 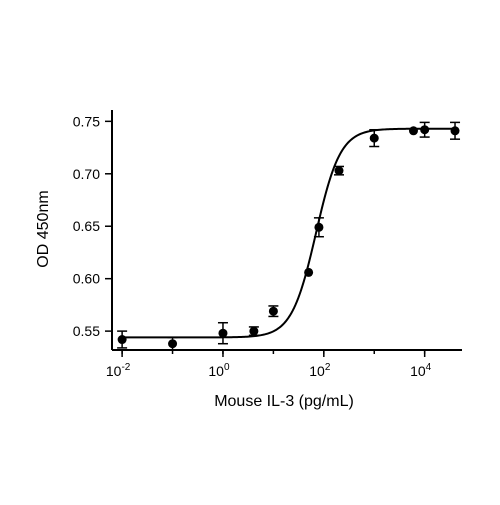 What do you see at coordinates (421, 370) in the screenshot?
I see `x-tick-label: 104` at bounding box center [421, 370].